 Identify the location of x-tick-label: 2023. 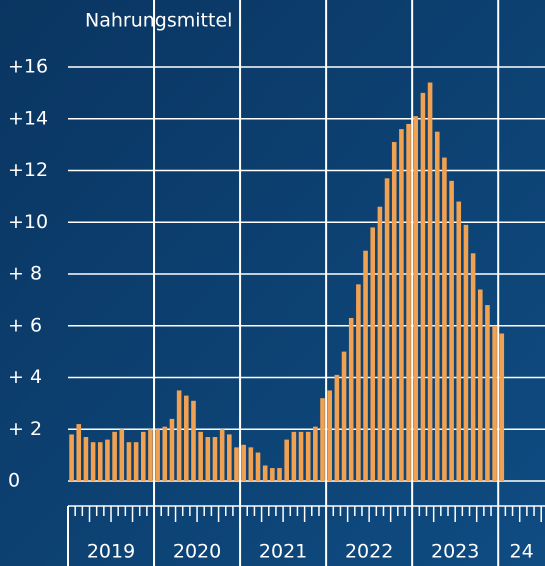
(455, 552).